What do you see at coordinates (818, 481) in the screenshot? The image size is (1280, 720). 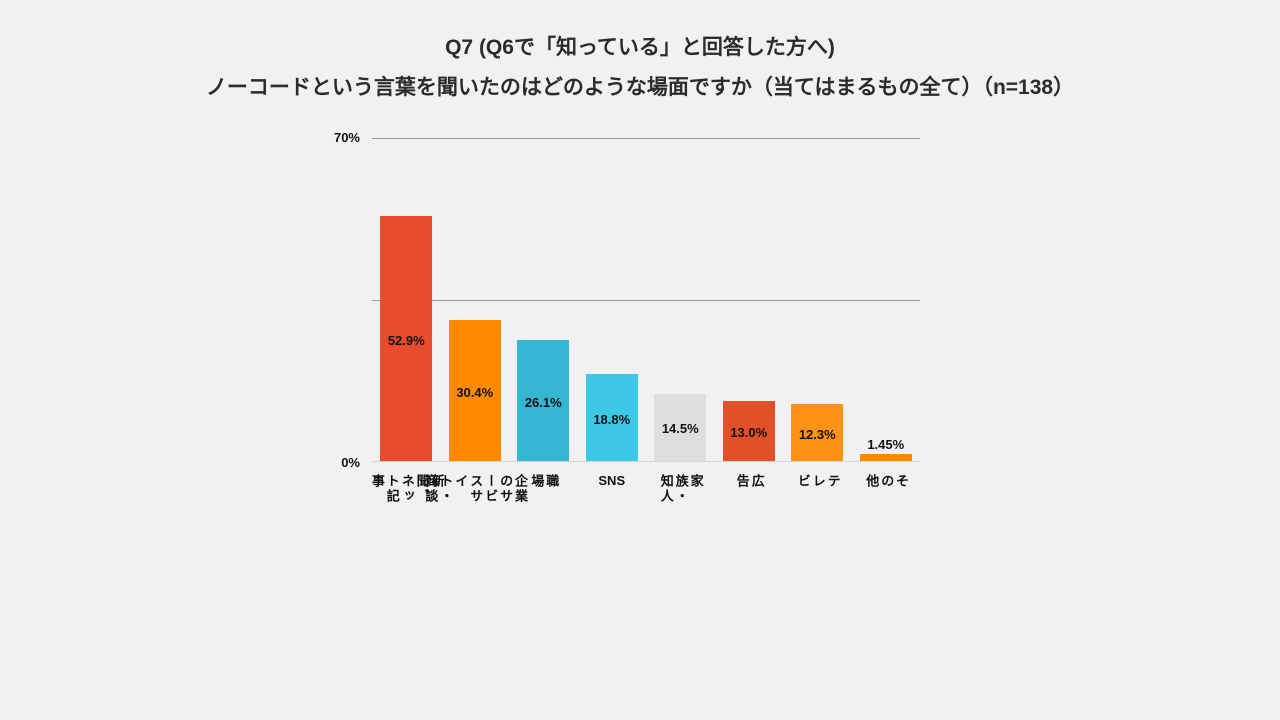 I see `category-label-7: テレビ` at bounding box center [818, 481].